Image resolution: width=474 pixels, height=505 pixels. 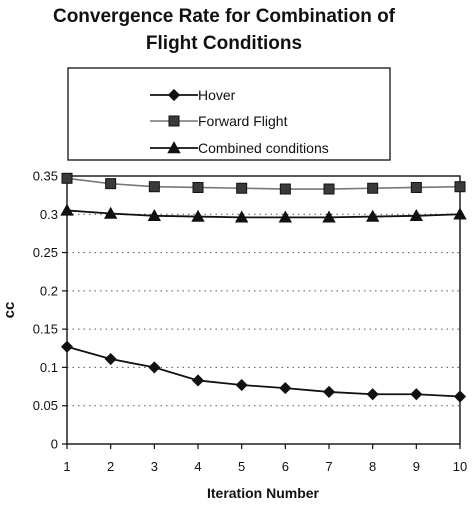 I want to click on chart-title-line-1: Convergence Rate for Combination of, so click(x=224, y=16).